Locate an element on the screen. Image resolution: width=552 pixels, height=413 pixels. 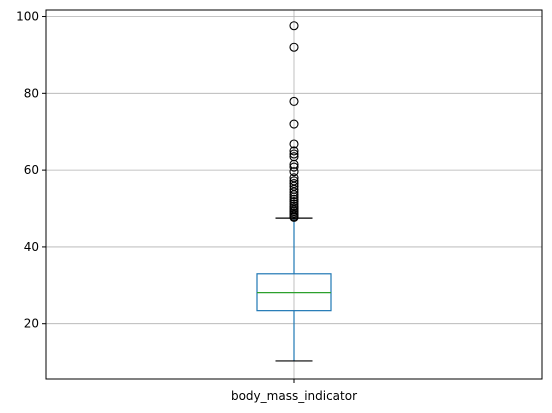
x-tick-label: body_mass_indicator is located at coordinates (294, 396).